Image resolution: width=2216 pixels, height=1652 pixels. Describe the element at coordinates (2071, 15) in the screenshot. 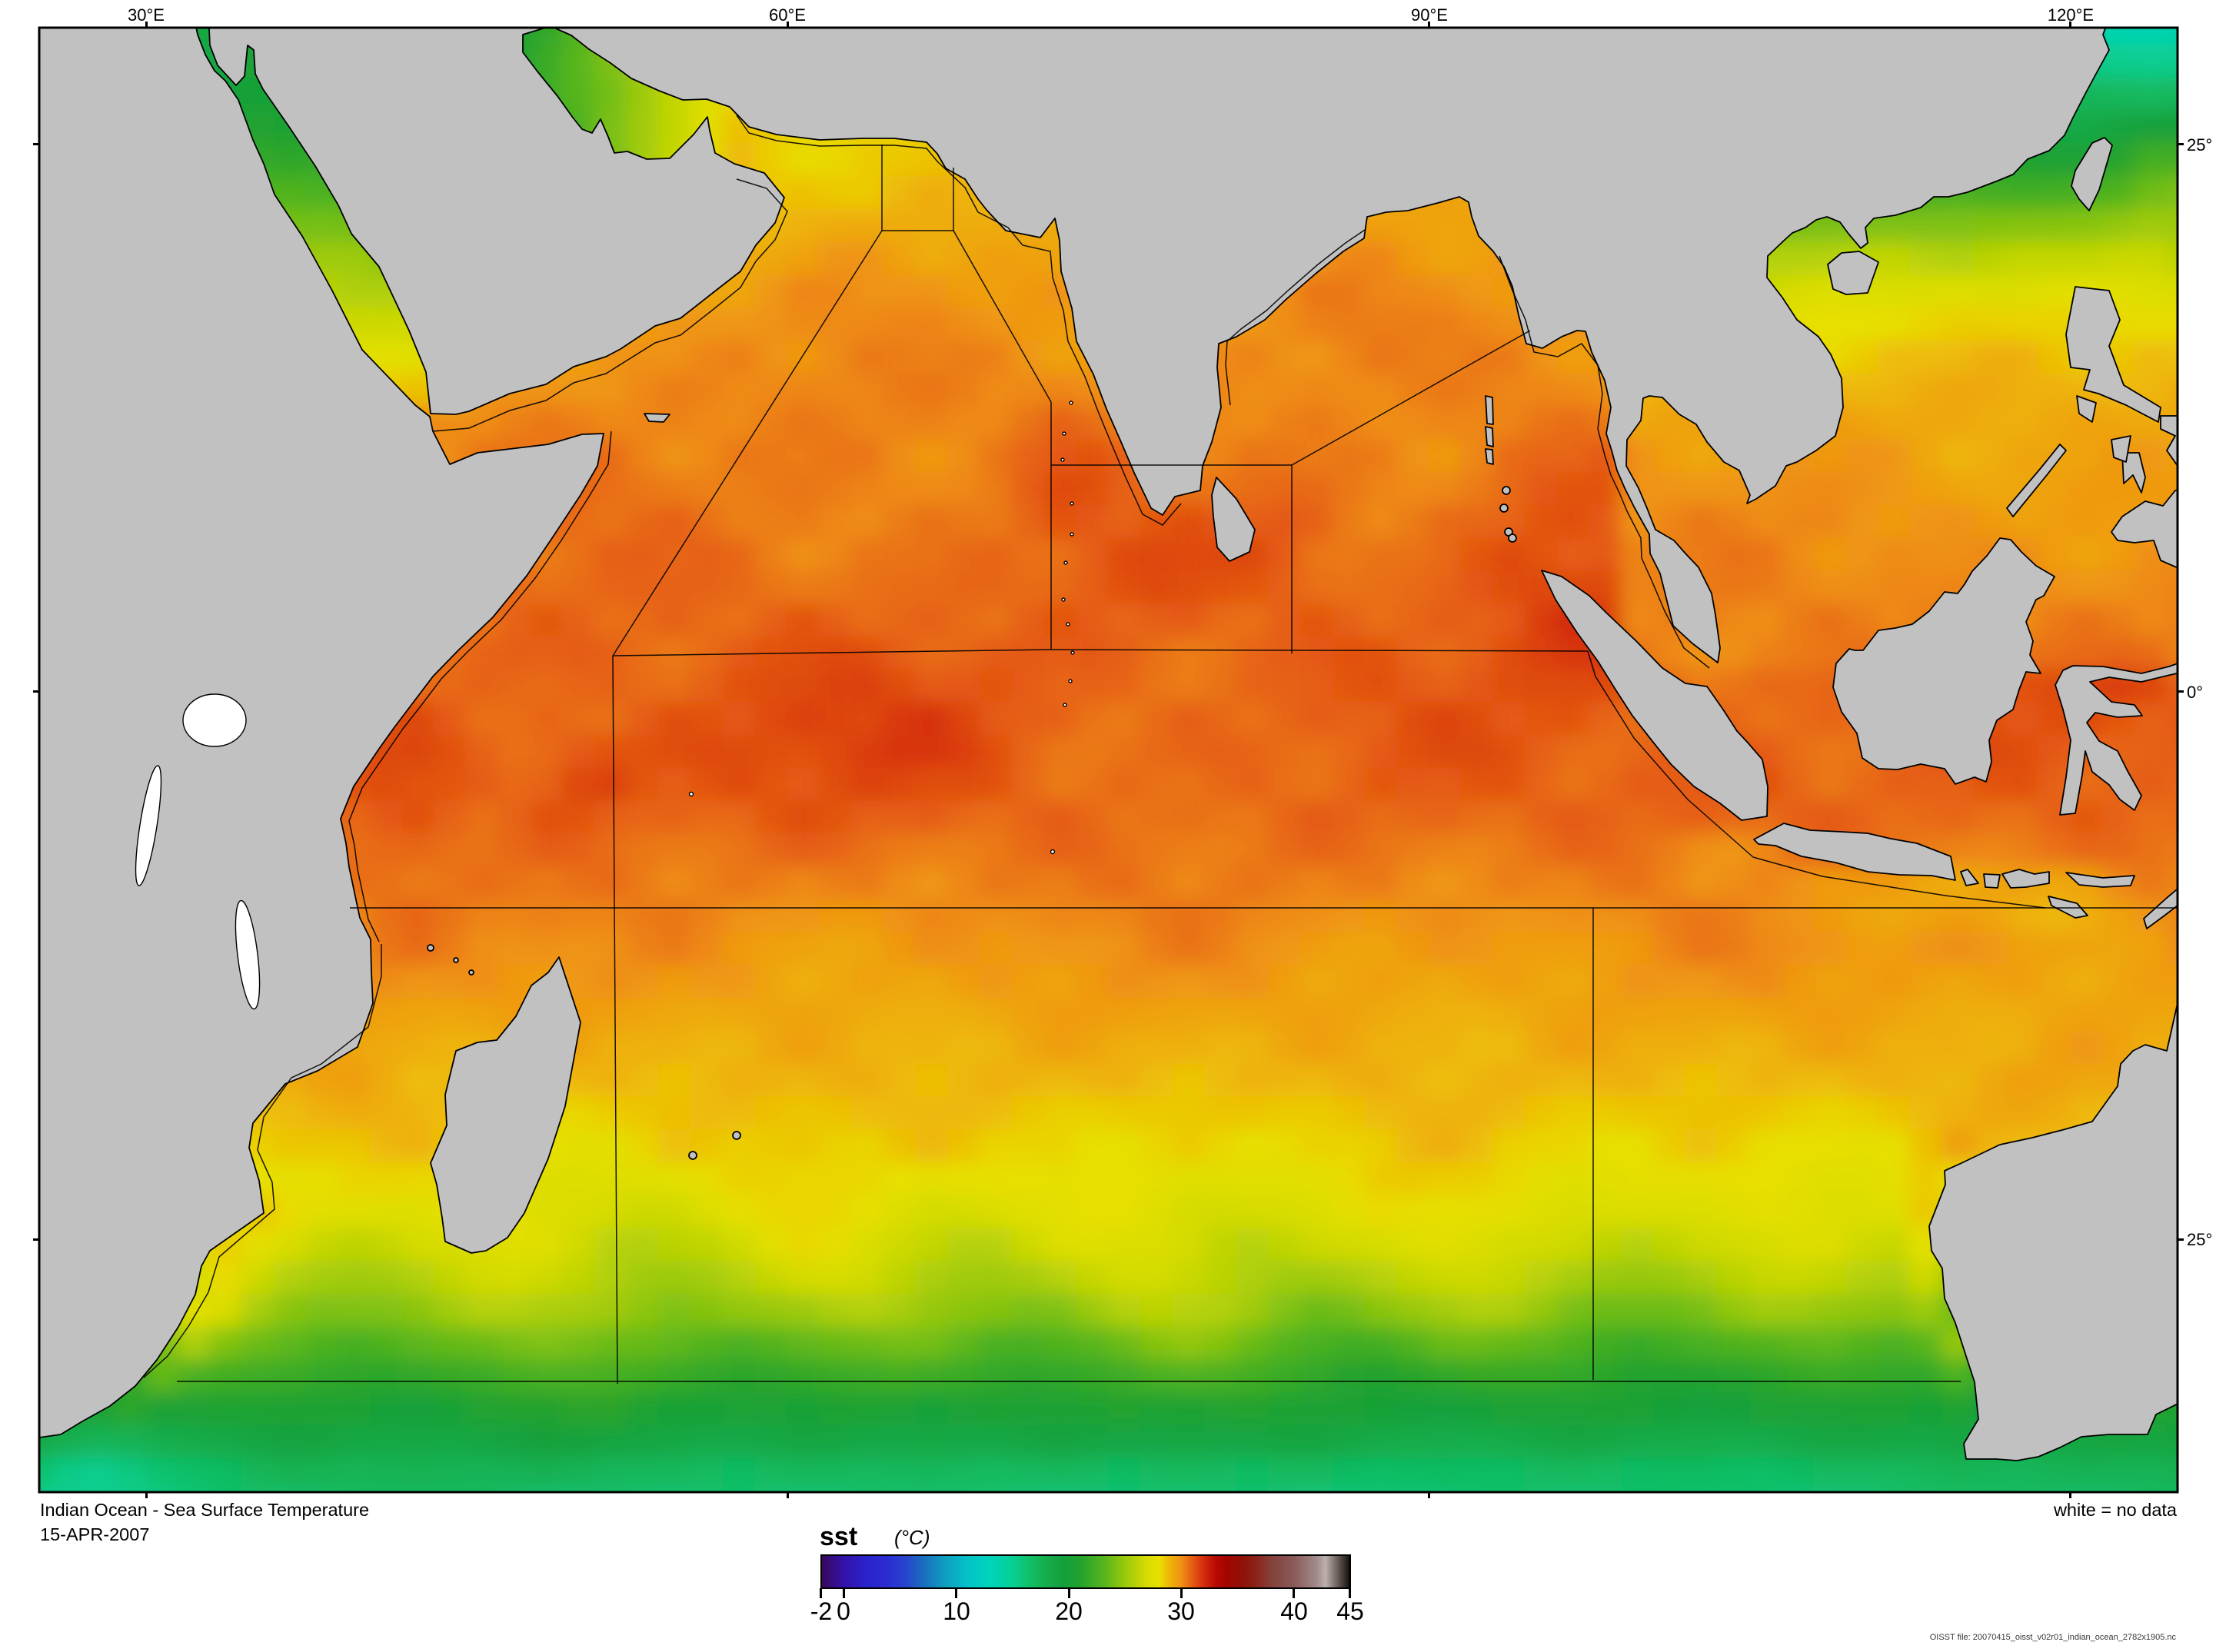

I see `svg-text: 120°E` at that location.